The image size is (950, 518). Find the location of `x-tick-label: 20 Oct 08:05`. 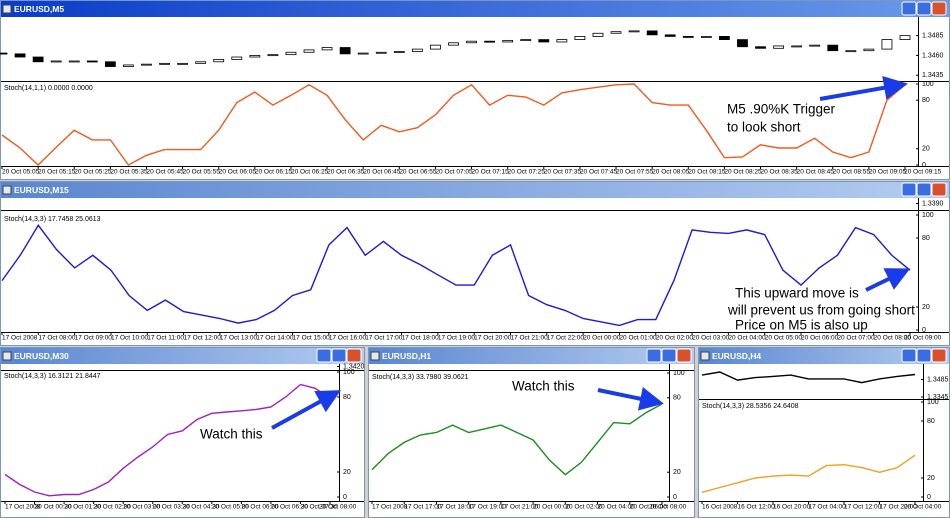

x-tick-label: 20 Oct 08:05 is located at coordinates (671, 172).